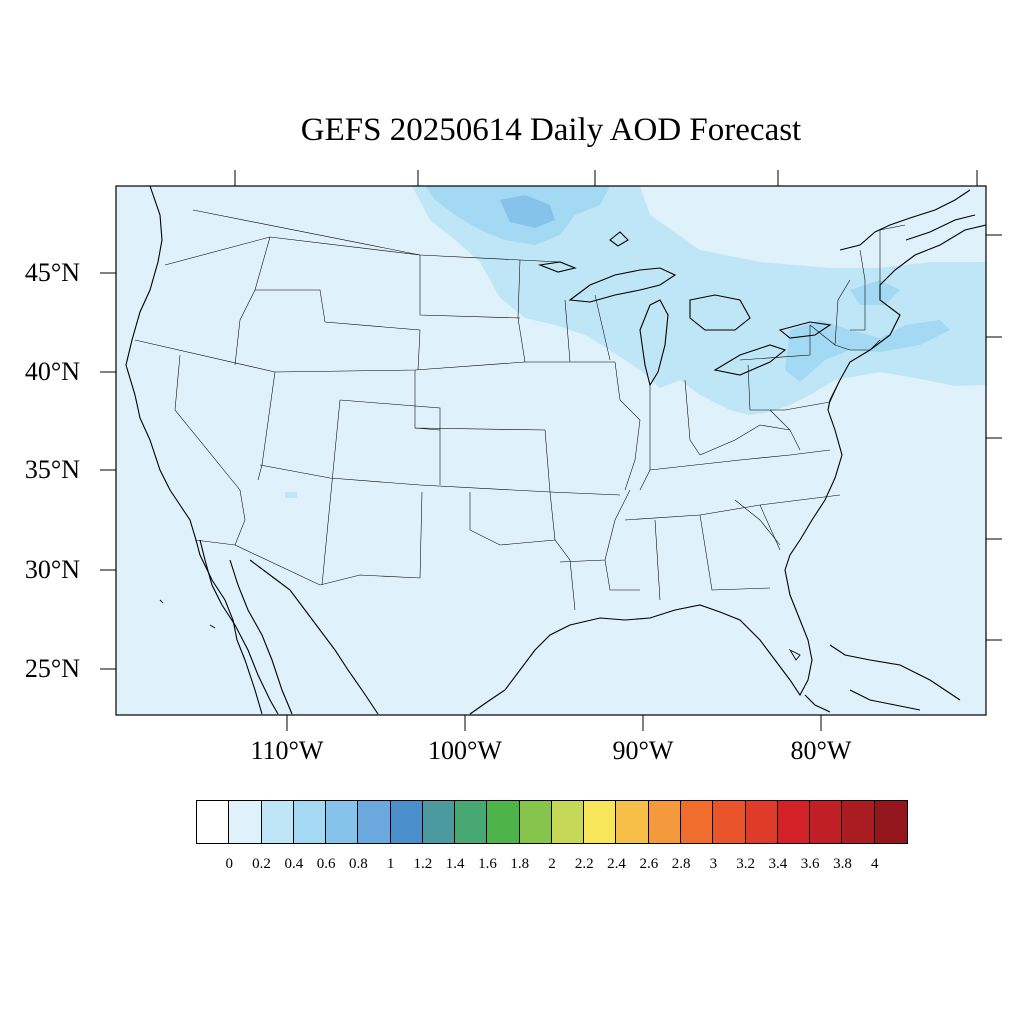  I want to click on colorbar-tick-label: 3, so click(713, 864).